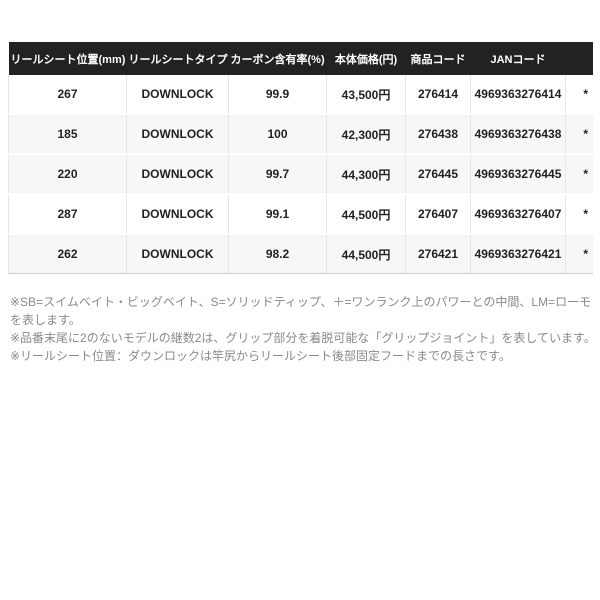  Describe the element at coordinates (438, 214) in the screenshot. I see `cell-product-code: 276407` at that location.